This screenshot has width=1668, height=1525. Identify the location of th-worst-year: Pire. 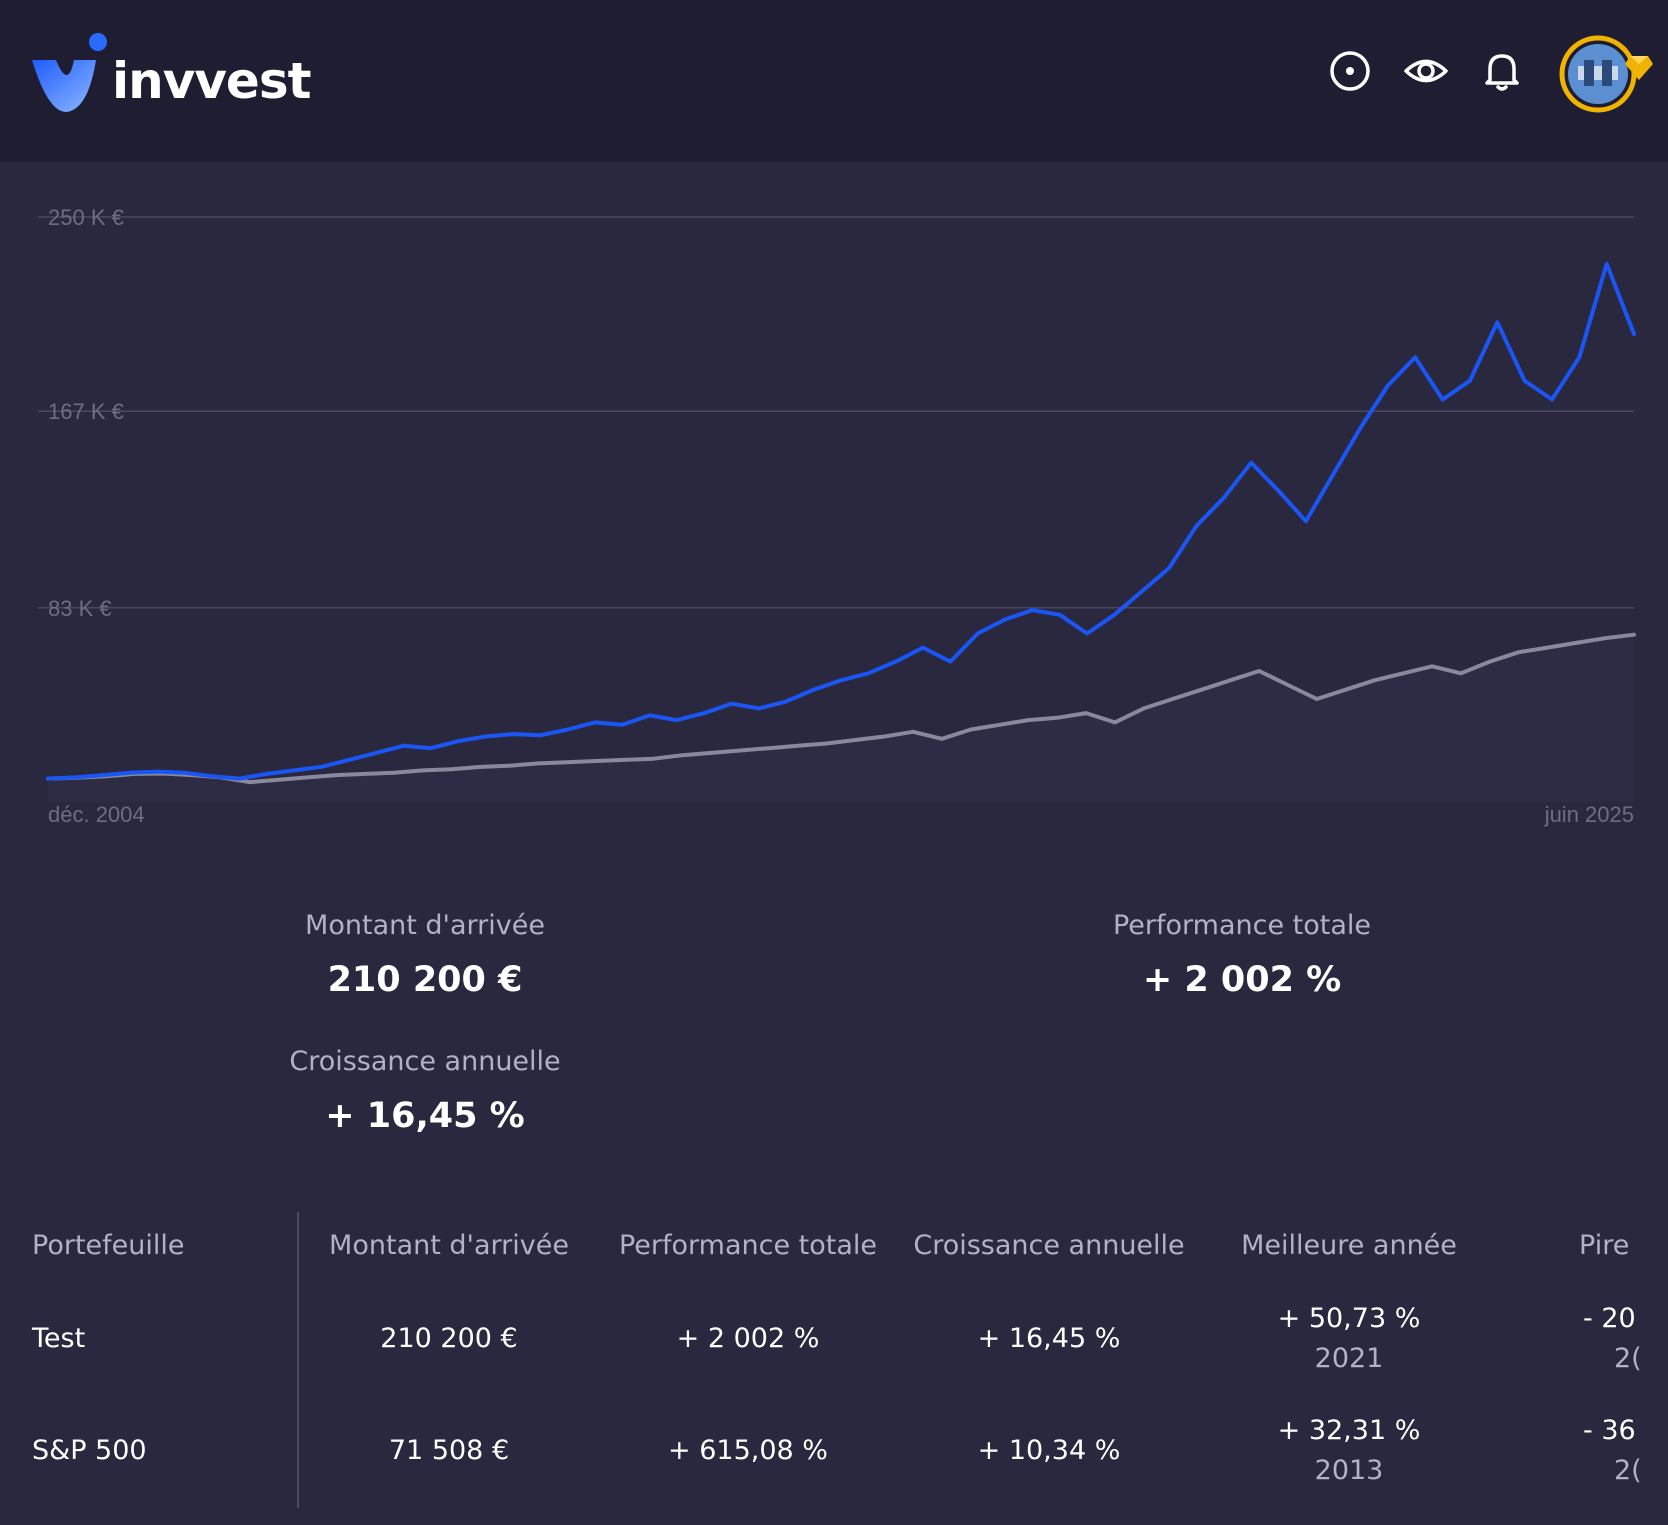
(1604, 1245).